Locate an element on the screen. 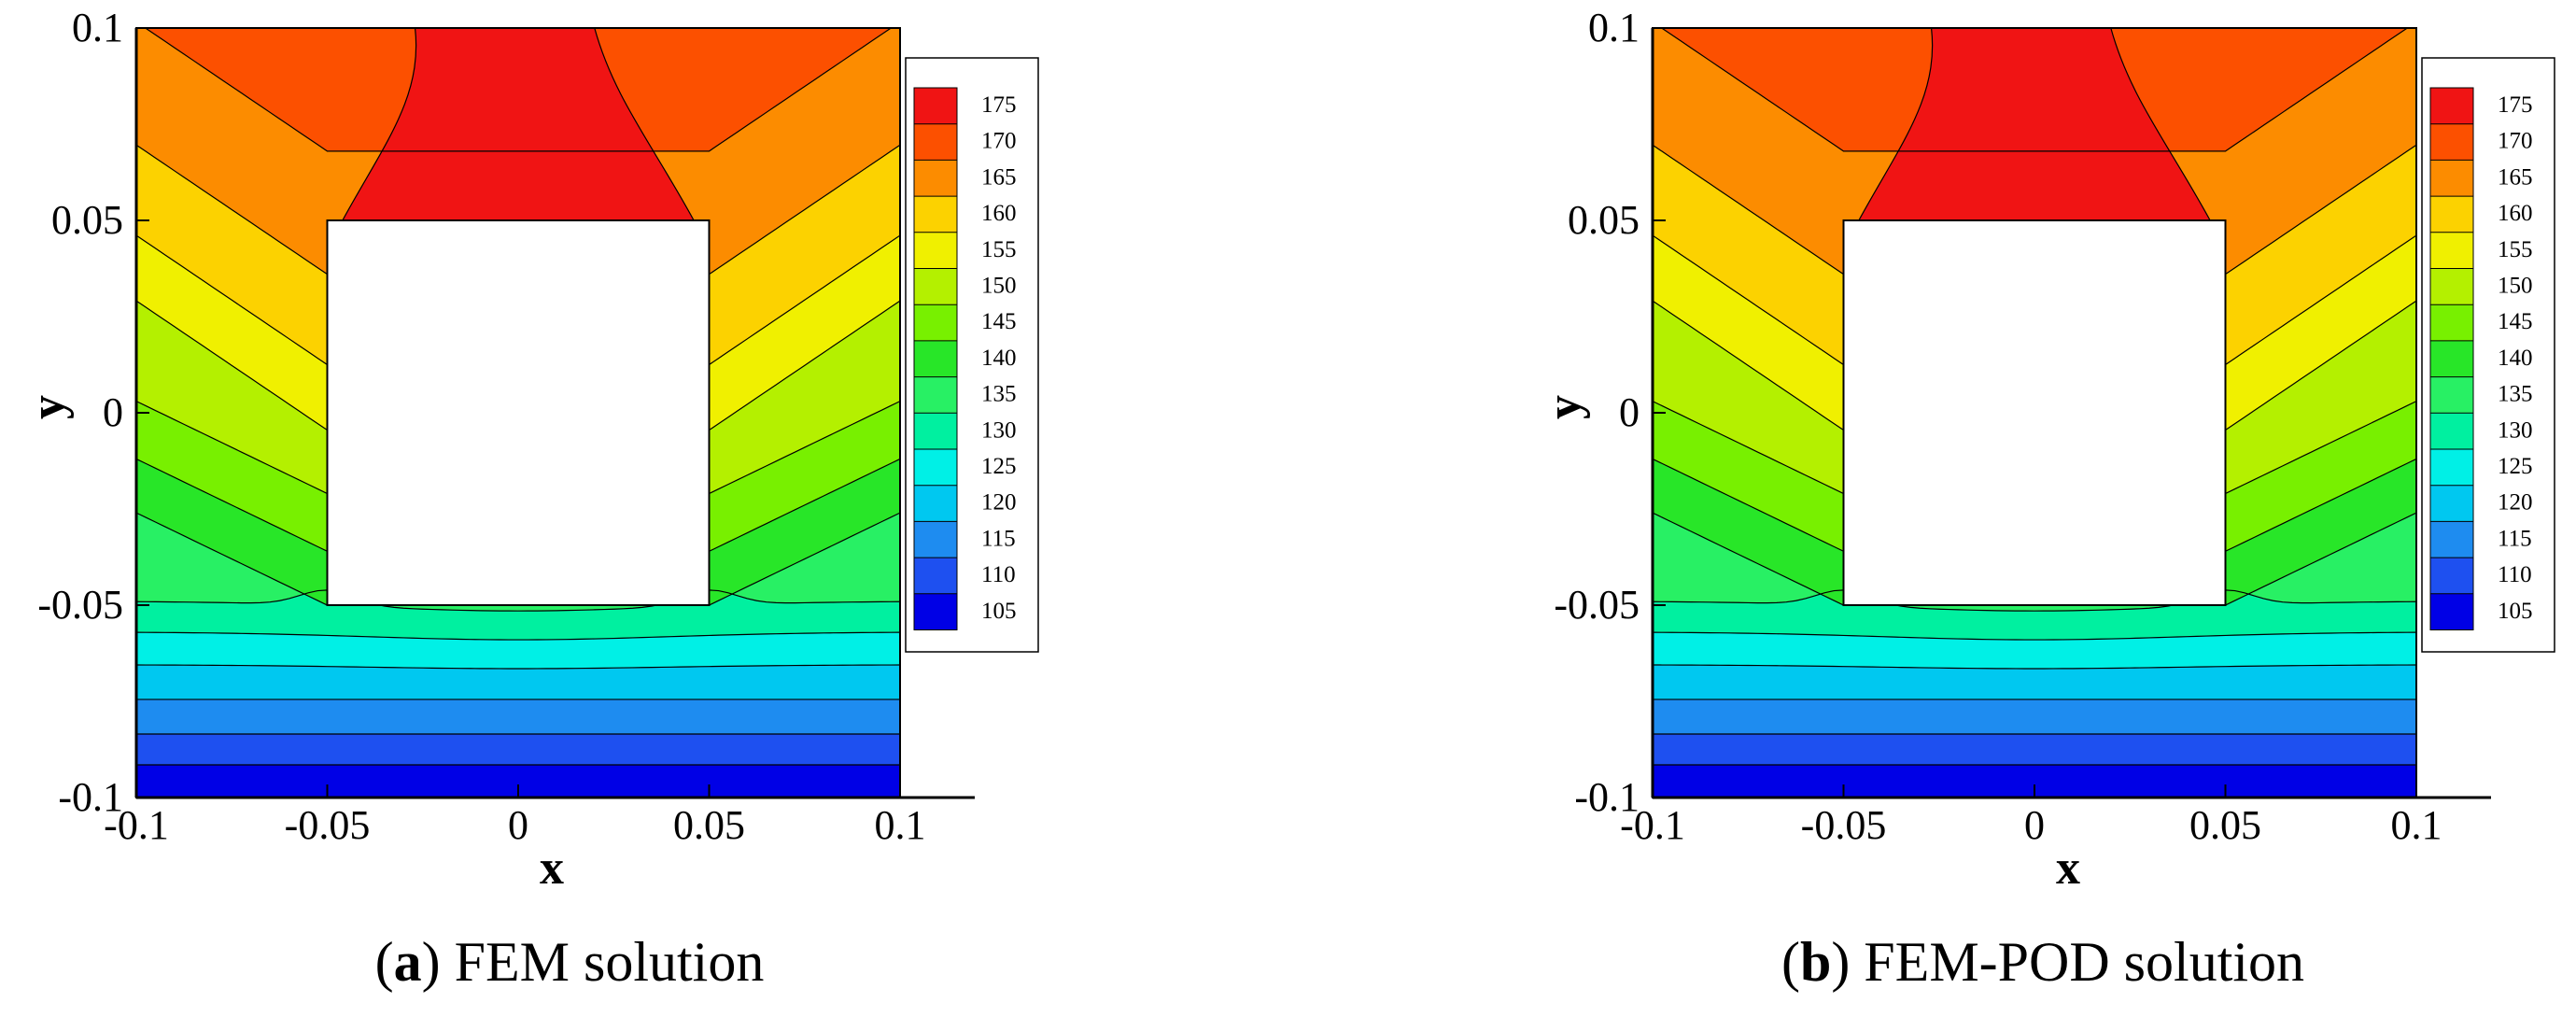 The height and width of the screenshot is (1017, 2576). x-axis-title: x is located at coordinates (552, 868).